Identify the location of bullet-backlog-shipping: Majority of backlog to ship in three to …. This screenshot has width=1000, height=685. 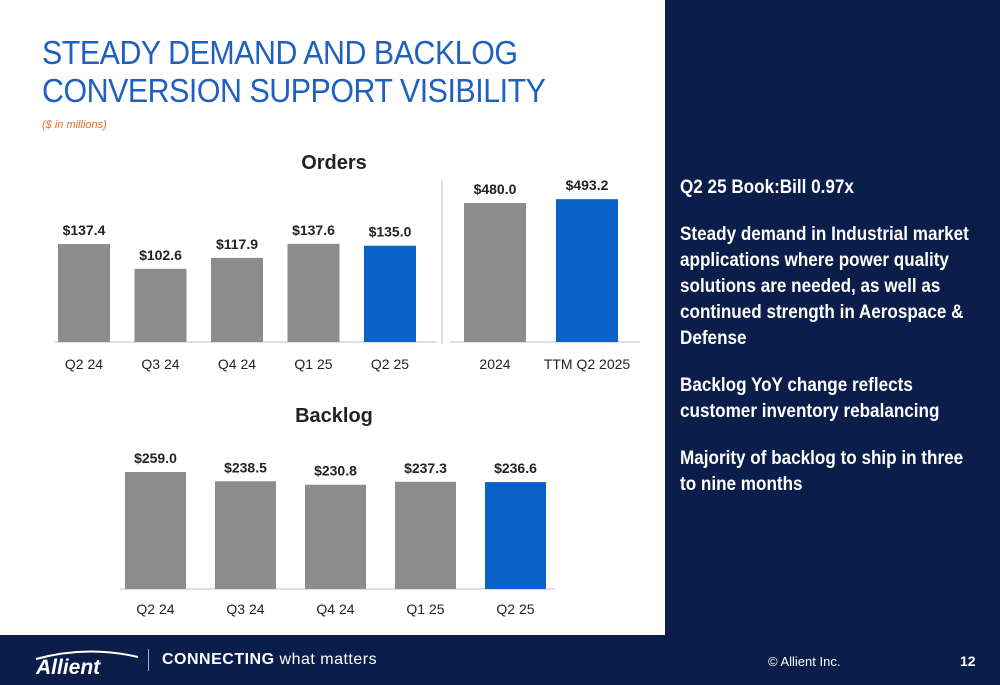
(822, 471).